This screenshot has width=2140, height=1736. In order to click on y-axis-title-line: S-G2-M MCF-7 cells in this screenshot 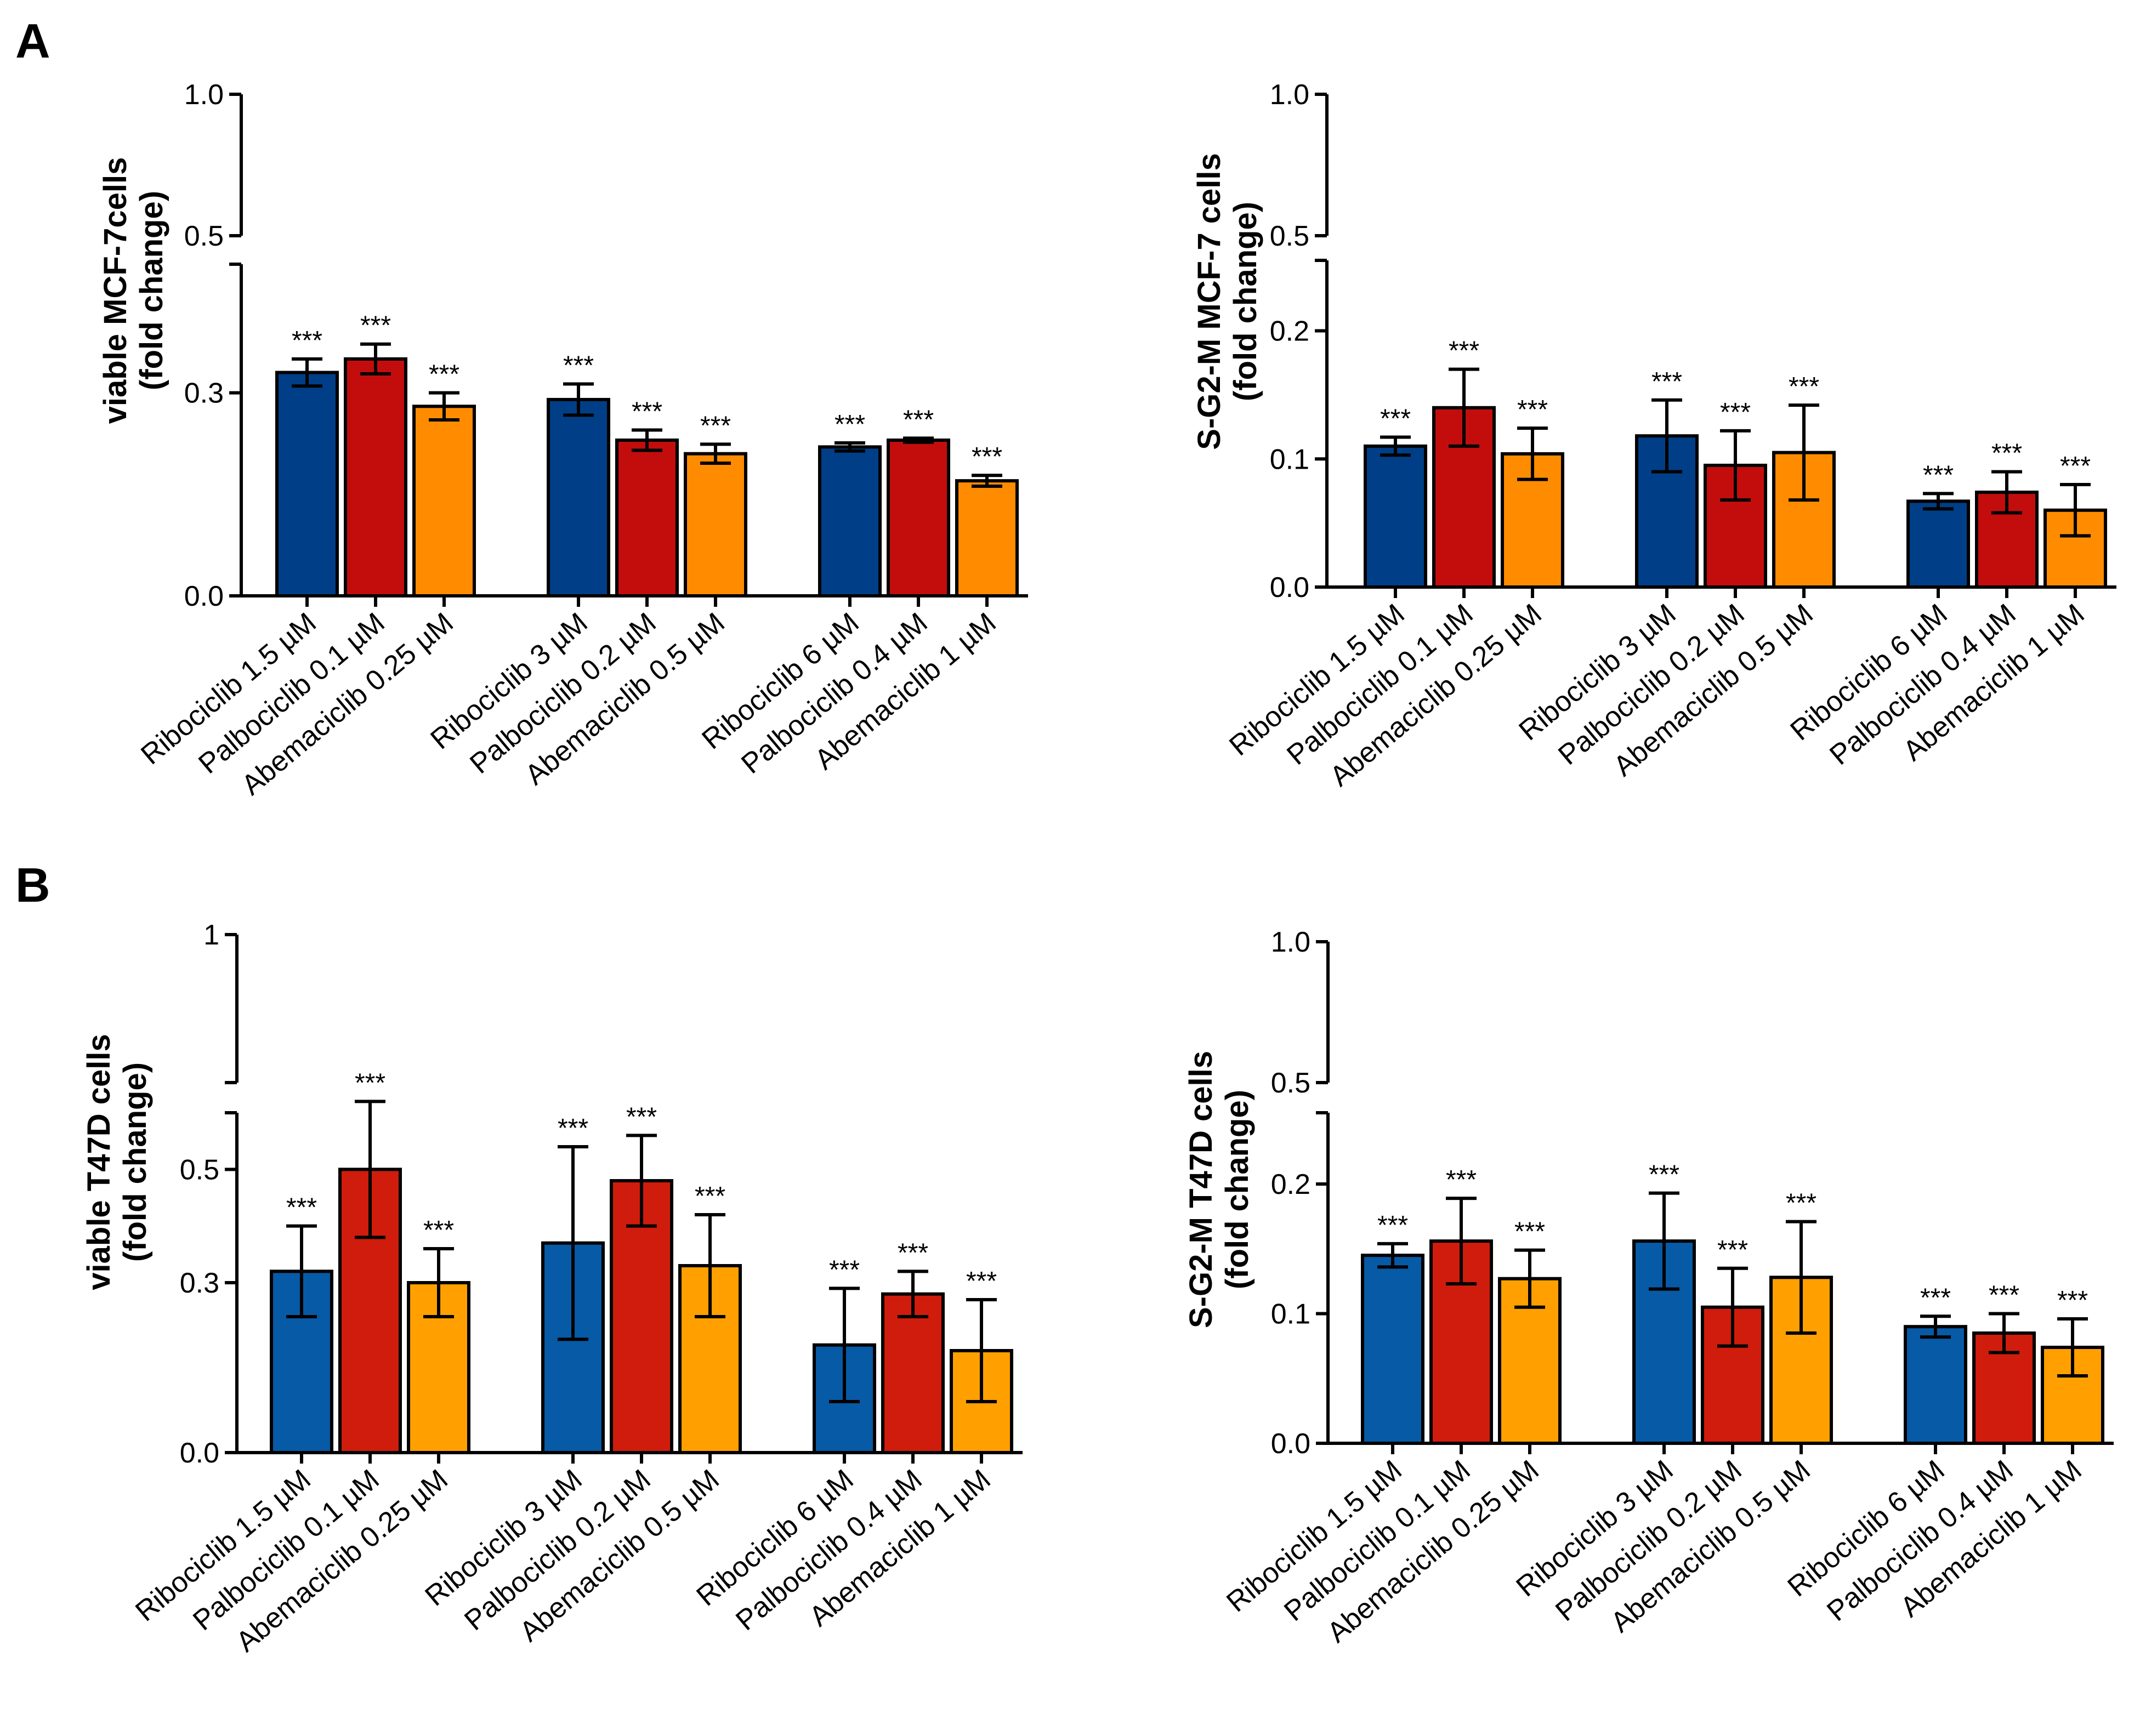, I will do `click(1209, 301)`.